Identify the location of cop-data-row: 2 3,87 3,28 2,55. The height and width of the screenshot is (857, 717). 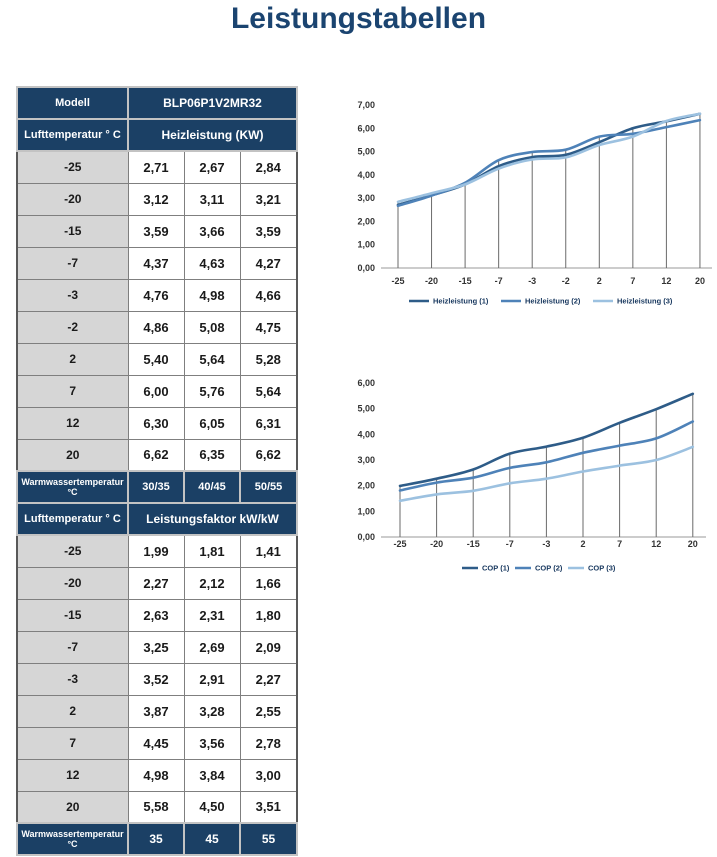
(157, 711).